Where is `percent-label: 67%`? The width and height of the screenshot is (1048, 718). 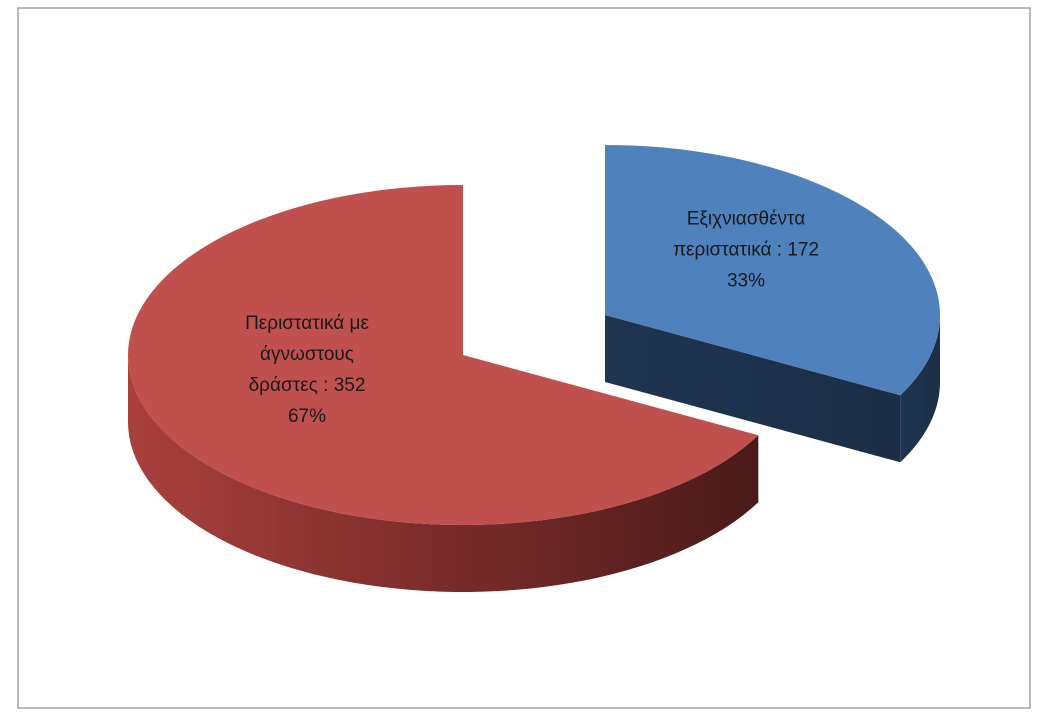 percent-label: 67% is located at coordinates (307, 416).